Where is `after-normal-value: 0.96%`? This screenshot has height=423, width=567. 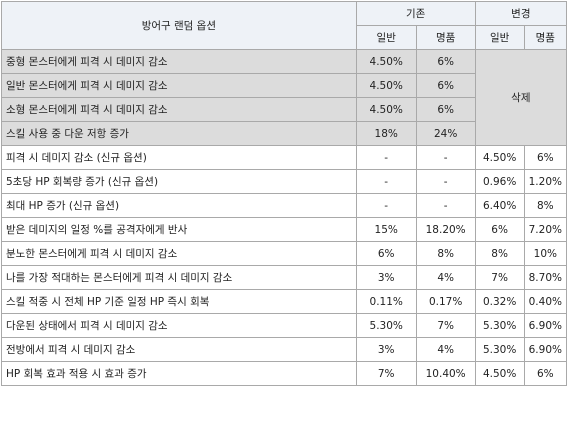 after-normal-value: 0.96% is located at coordinates (499, 181).